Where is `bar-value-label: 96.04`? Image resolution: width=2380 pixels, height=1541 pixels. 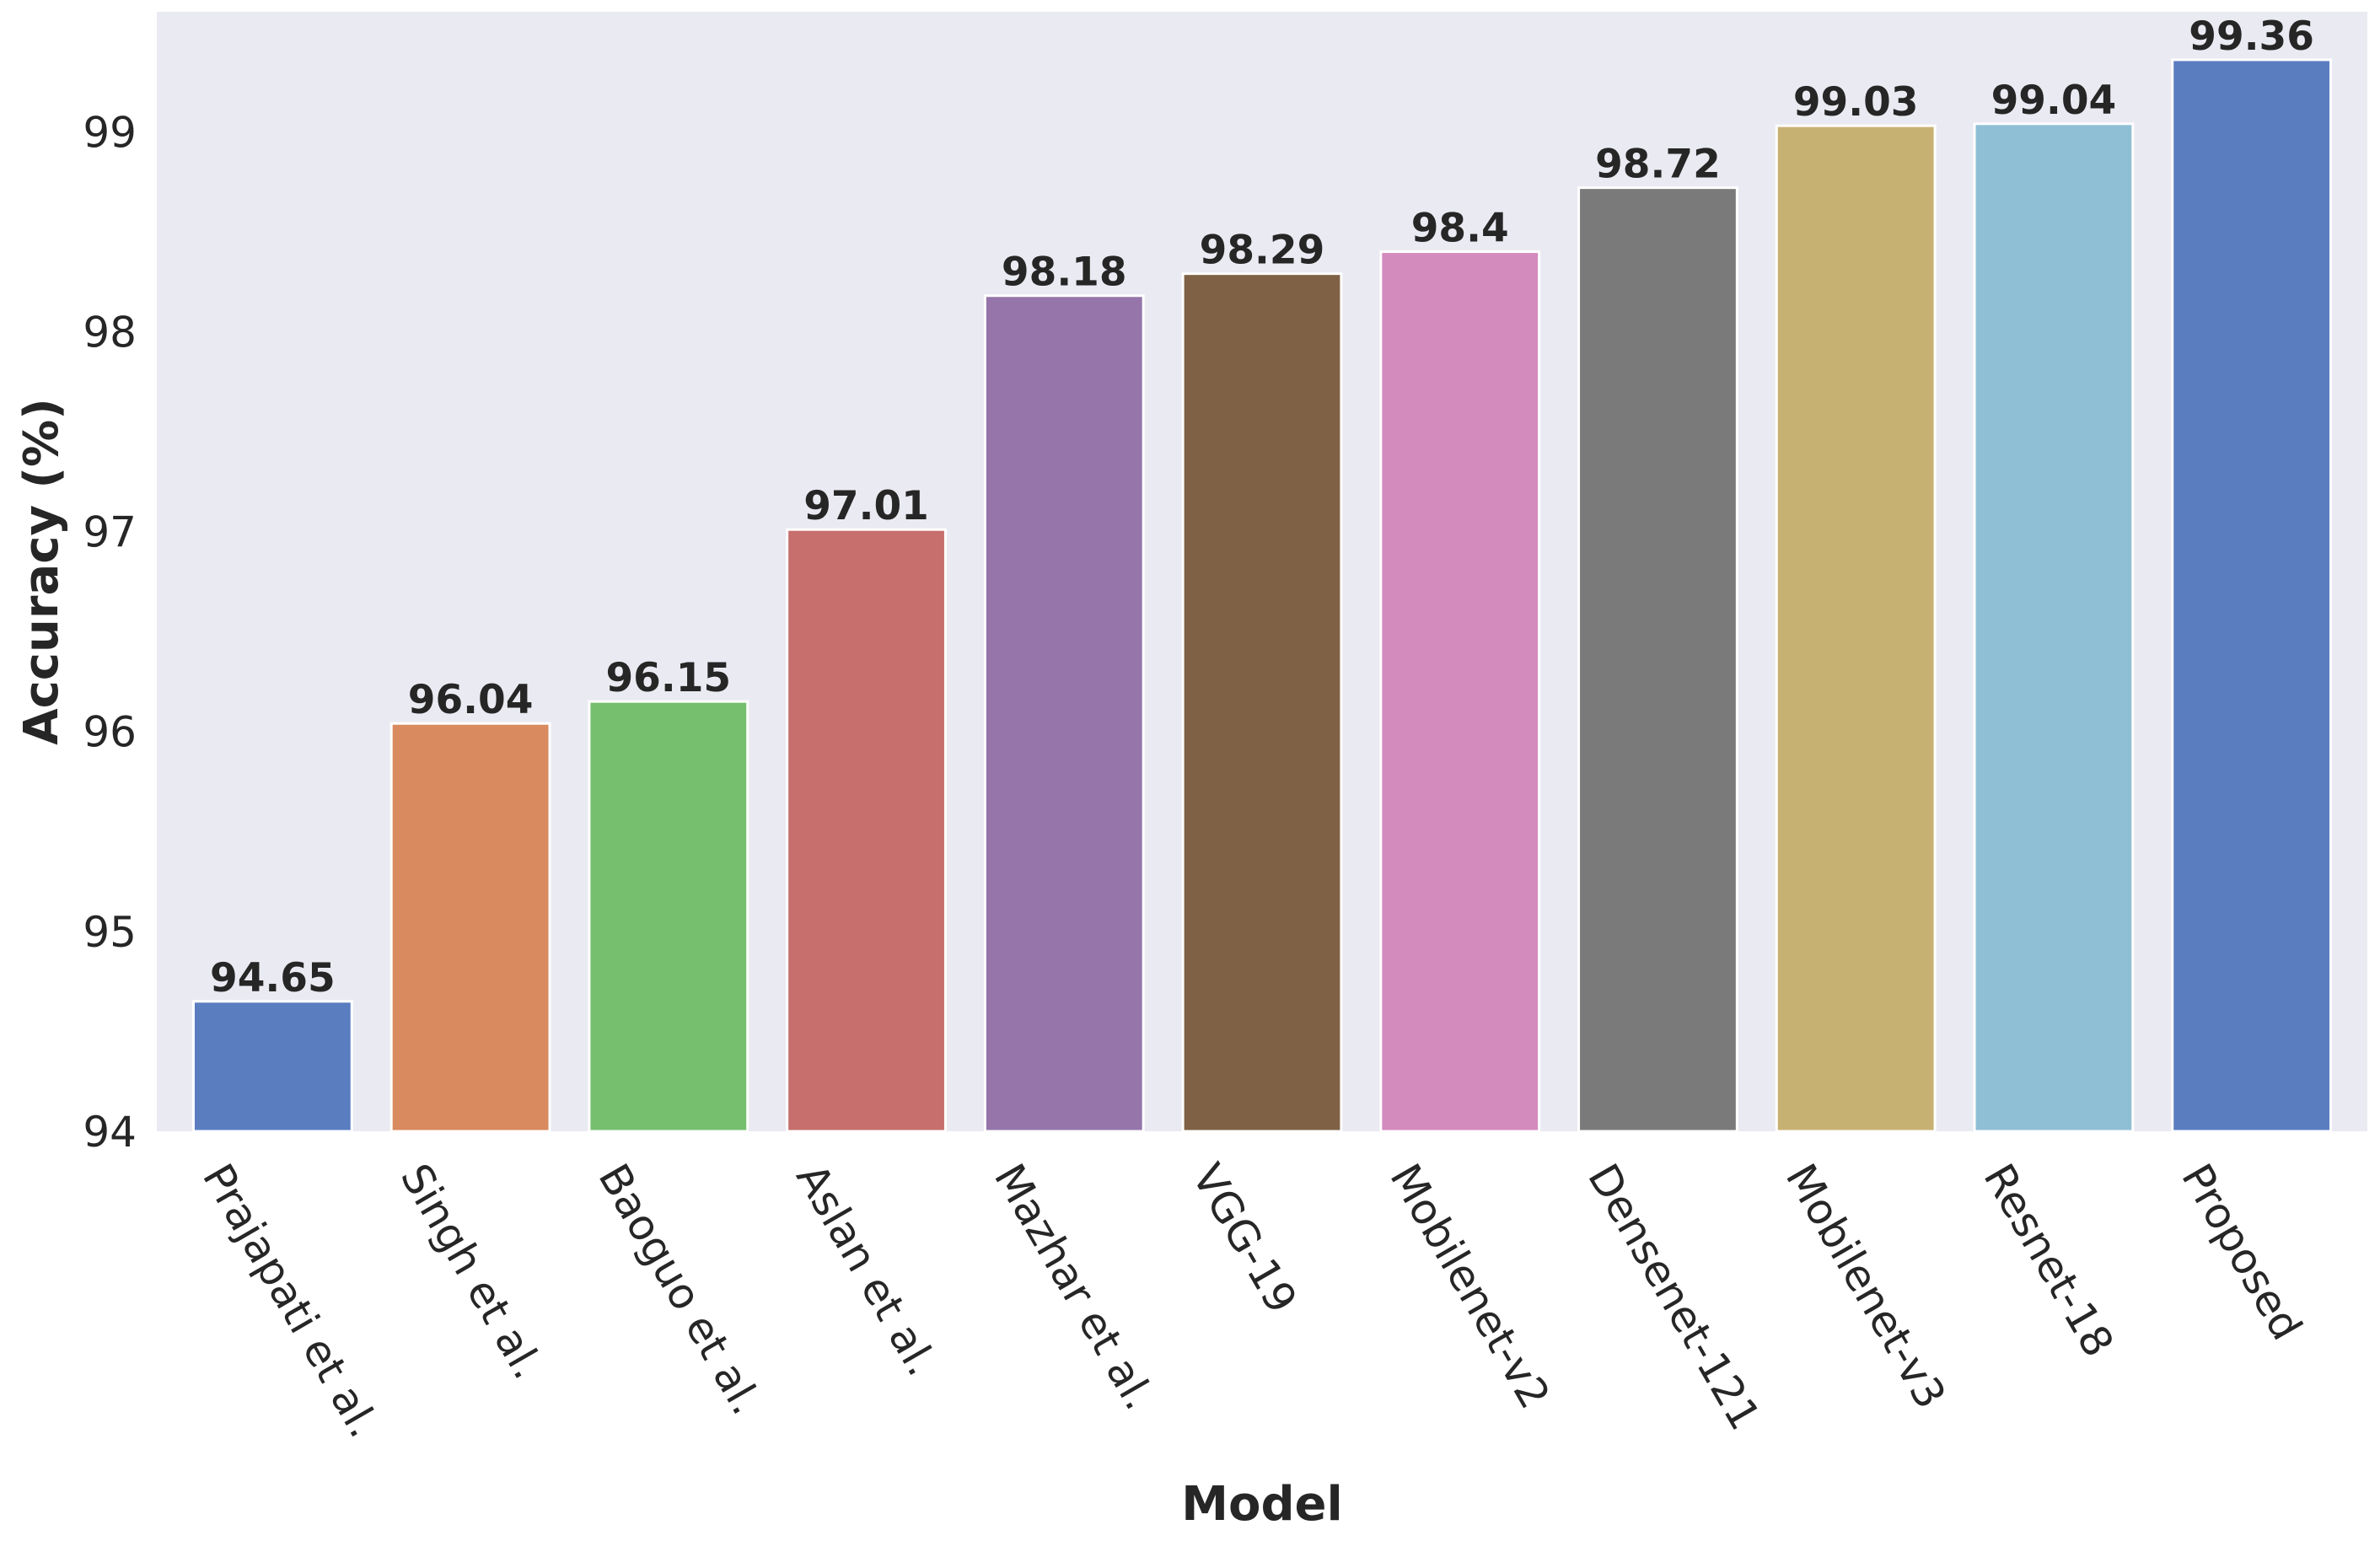
bar-value-label: 96.04 is located at coordinates (471, 700).